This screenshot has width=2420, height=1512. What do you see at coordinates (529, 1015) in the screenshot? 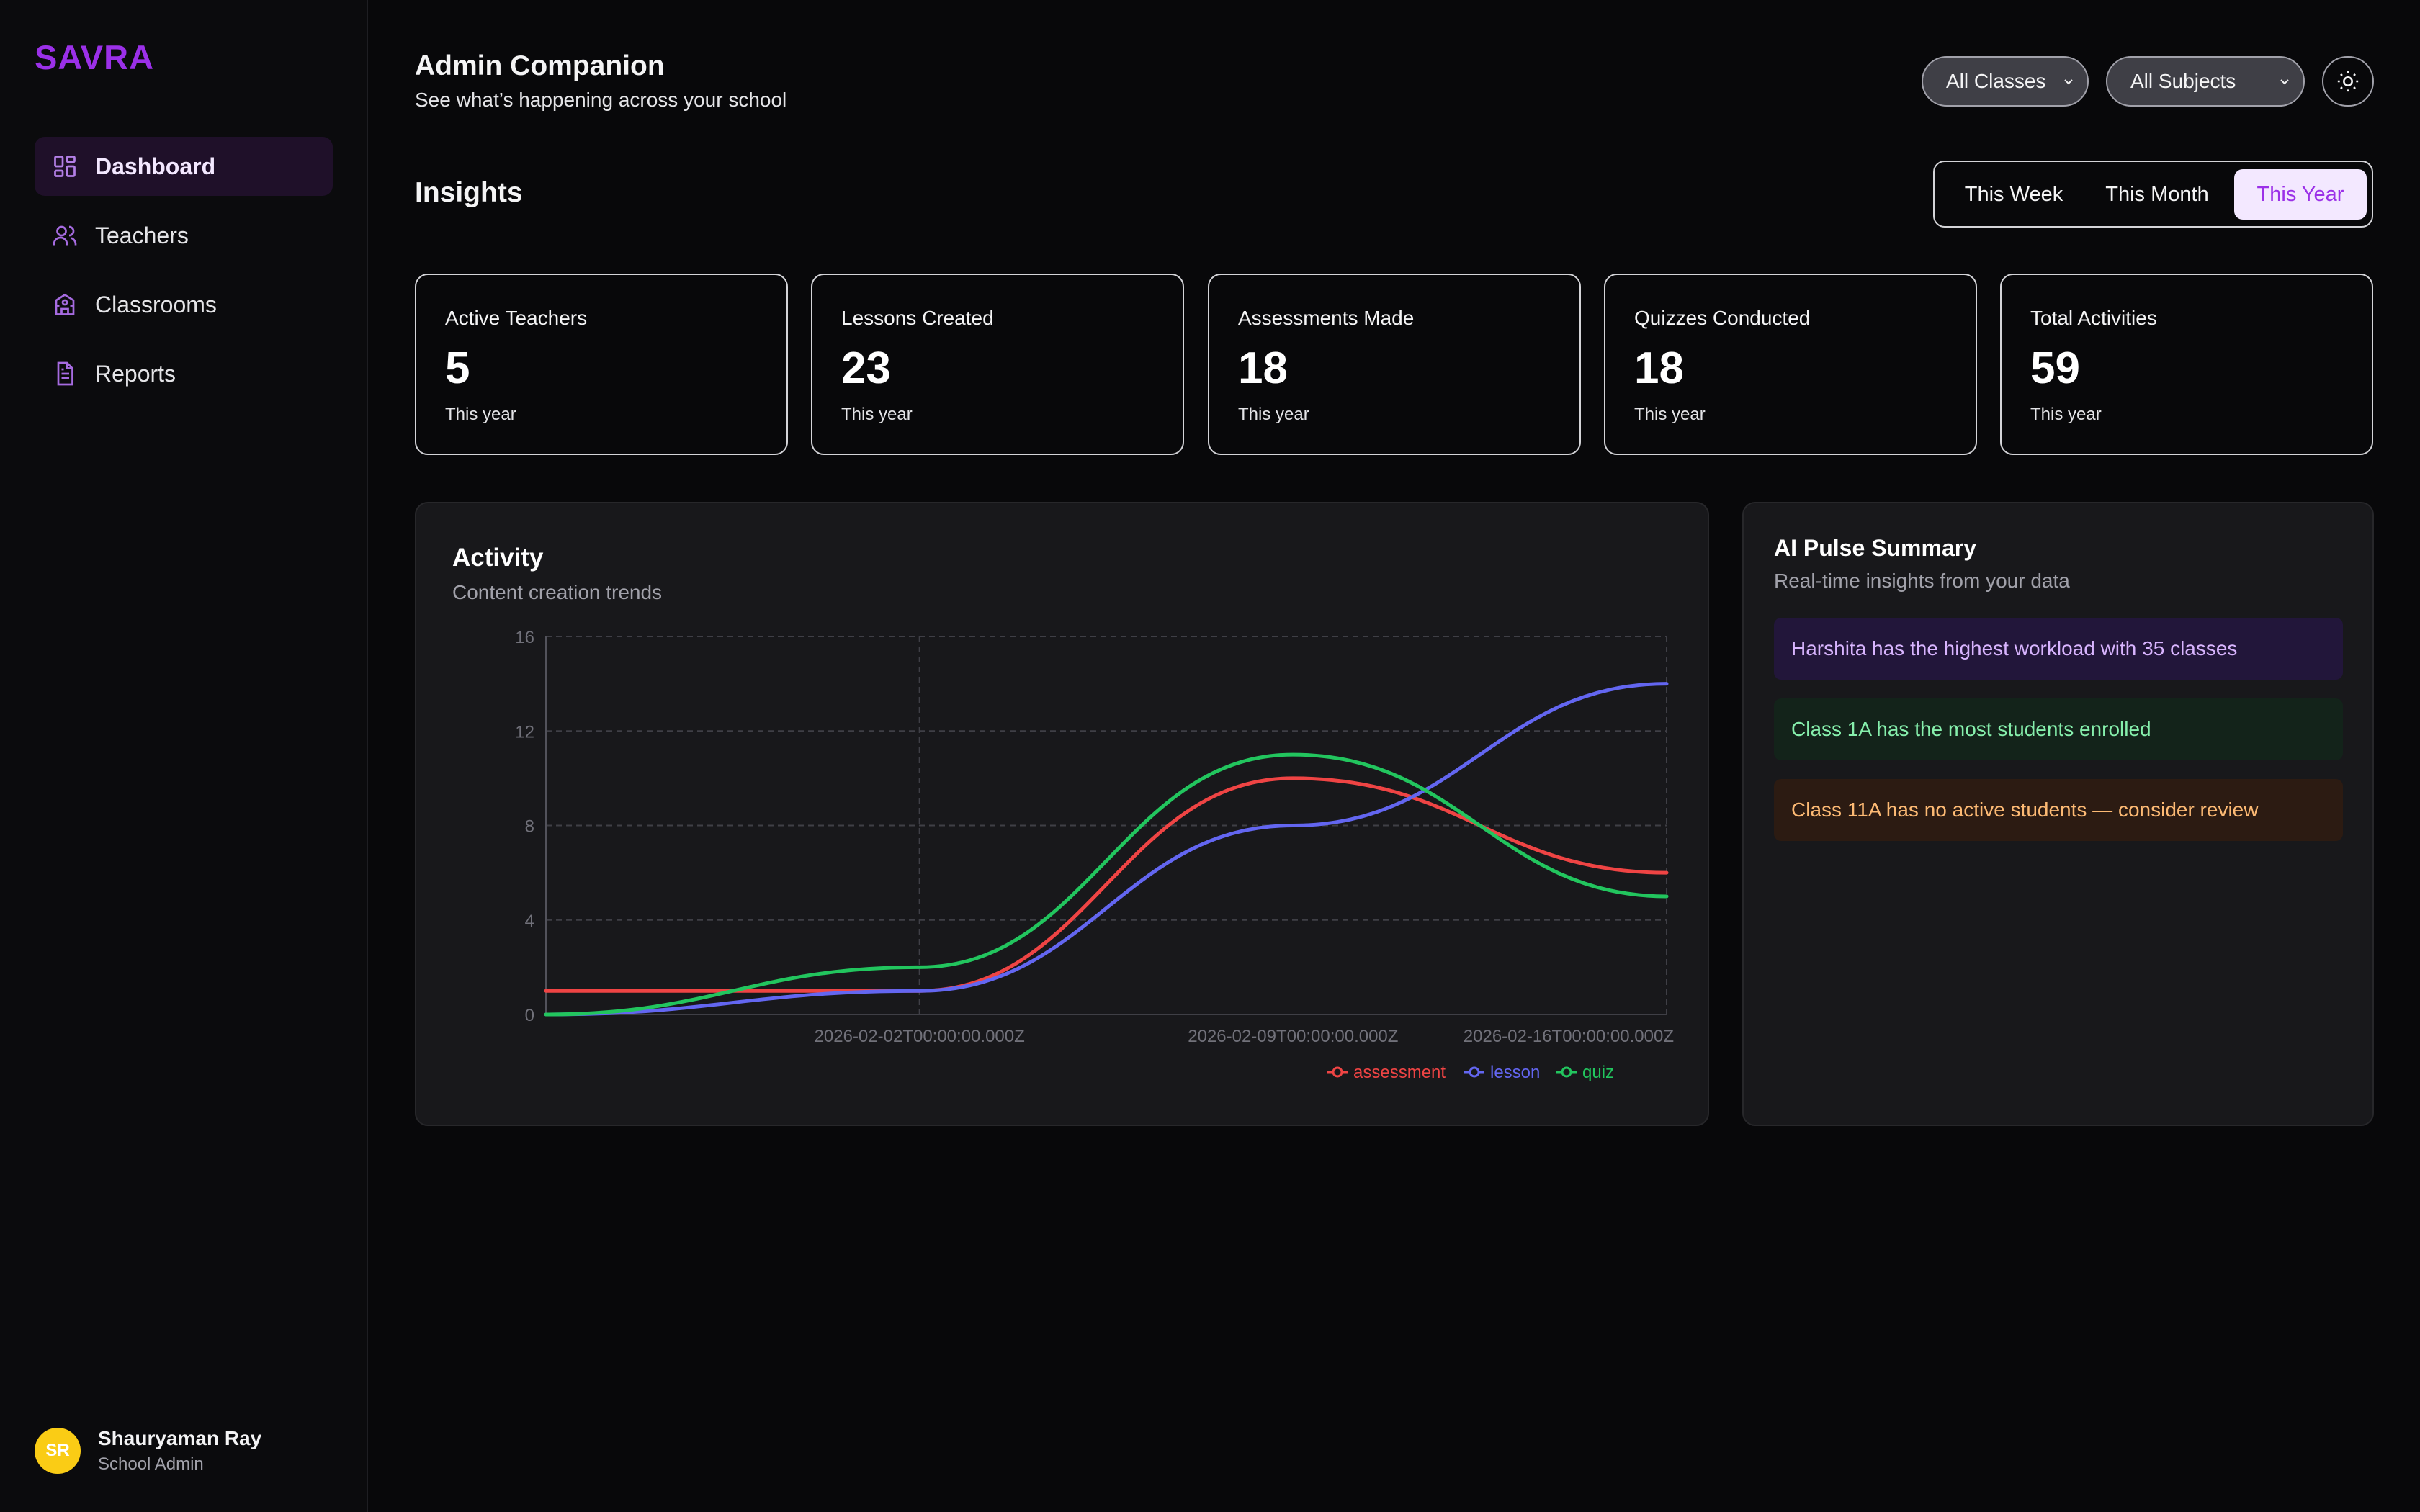
I see `chart-y-tick-label: 0` at bounding box center [529, 1015].